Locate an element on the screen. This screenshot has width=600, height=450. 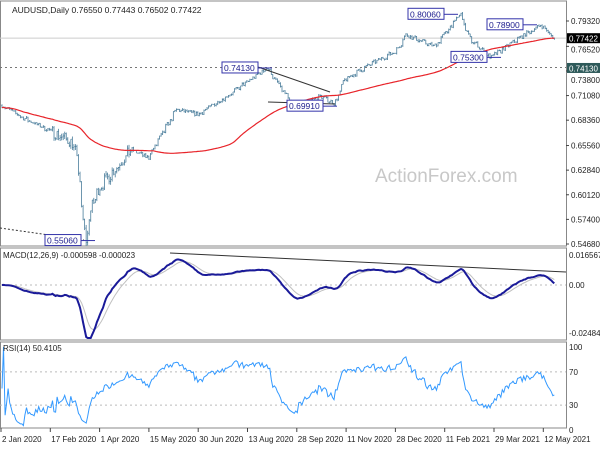
price-label: 0.55060 is located at coordinates (69, 240).